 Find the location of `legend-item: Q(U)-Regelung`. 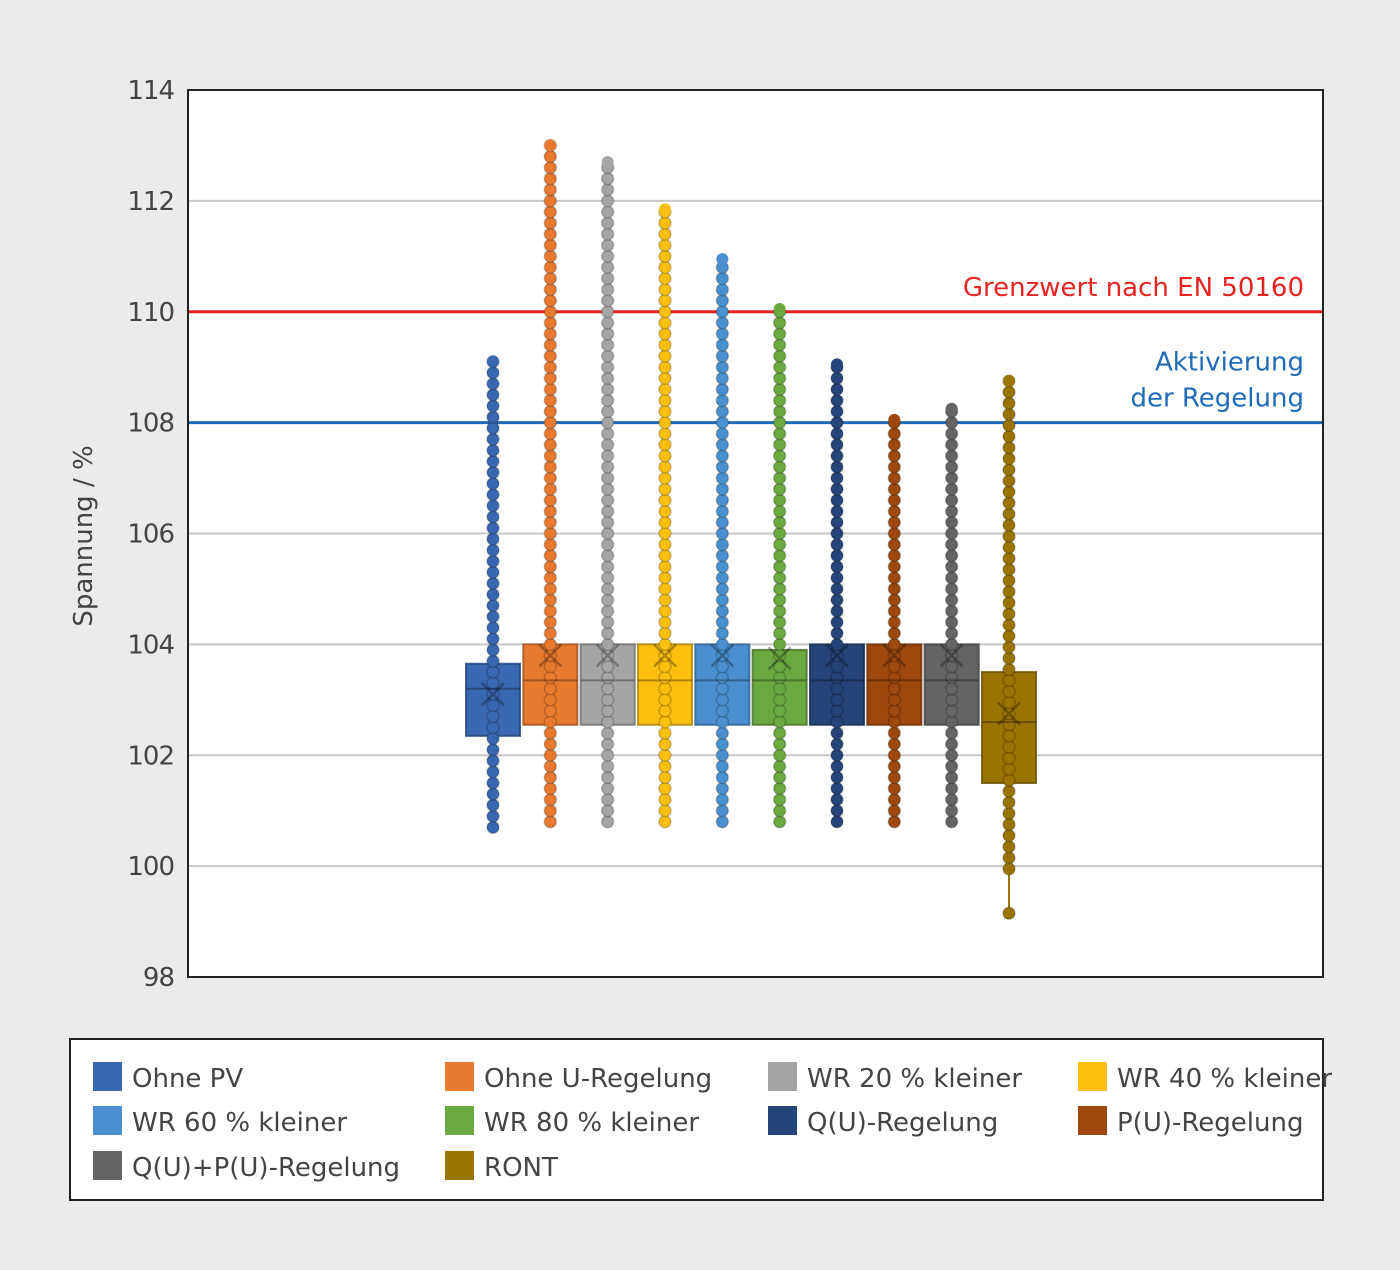

legend-item: Q(U)-Regelung is located at coordinates (883, 1122).